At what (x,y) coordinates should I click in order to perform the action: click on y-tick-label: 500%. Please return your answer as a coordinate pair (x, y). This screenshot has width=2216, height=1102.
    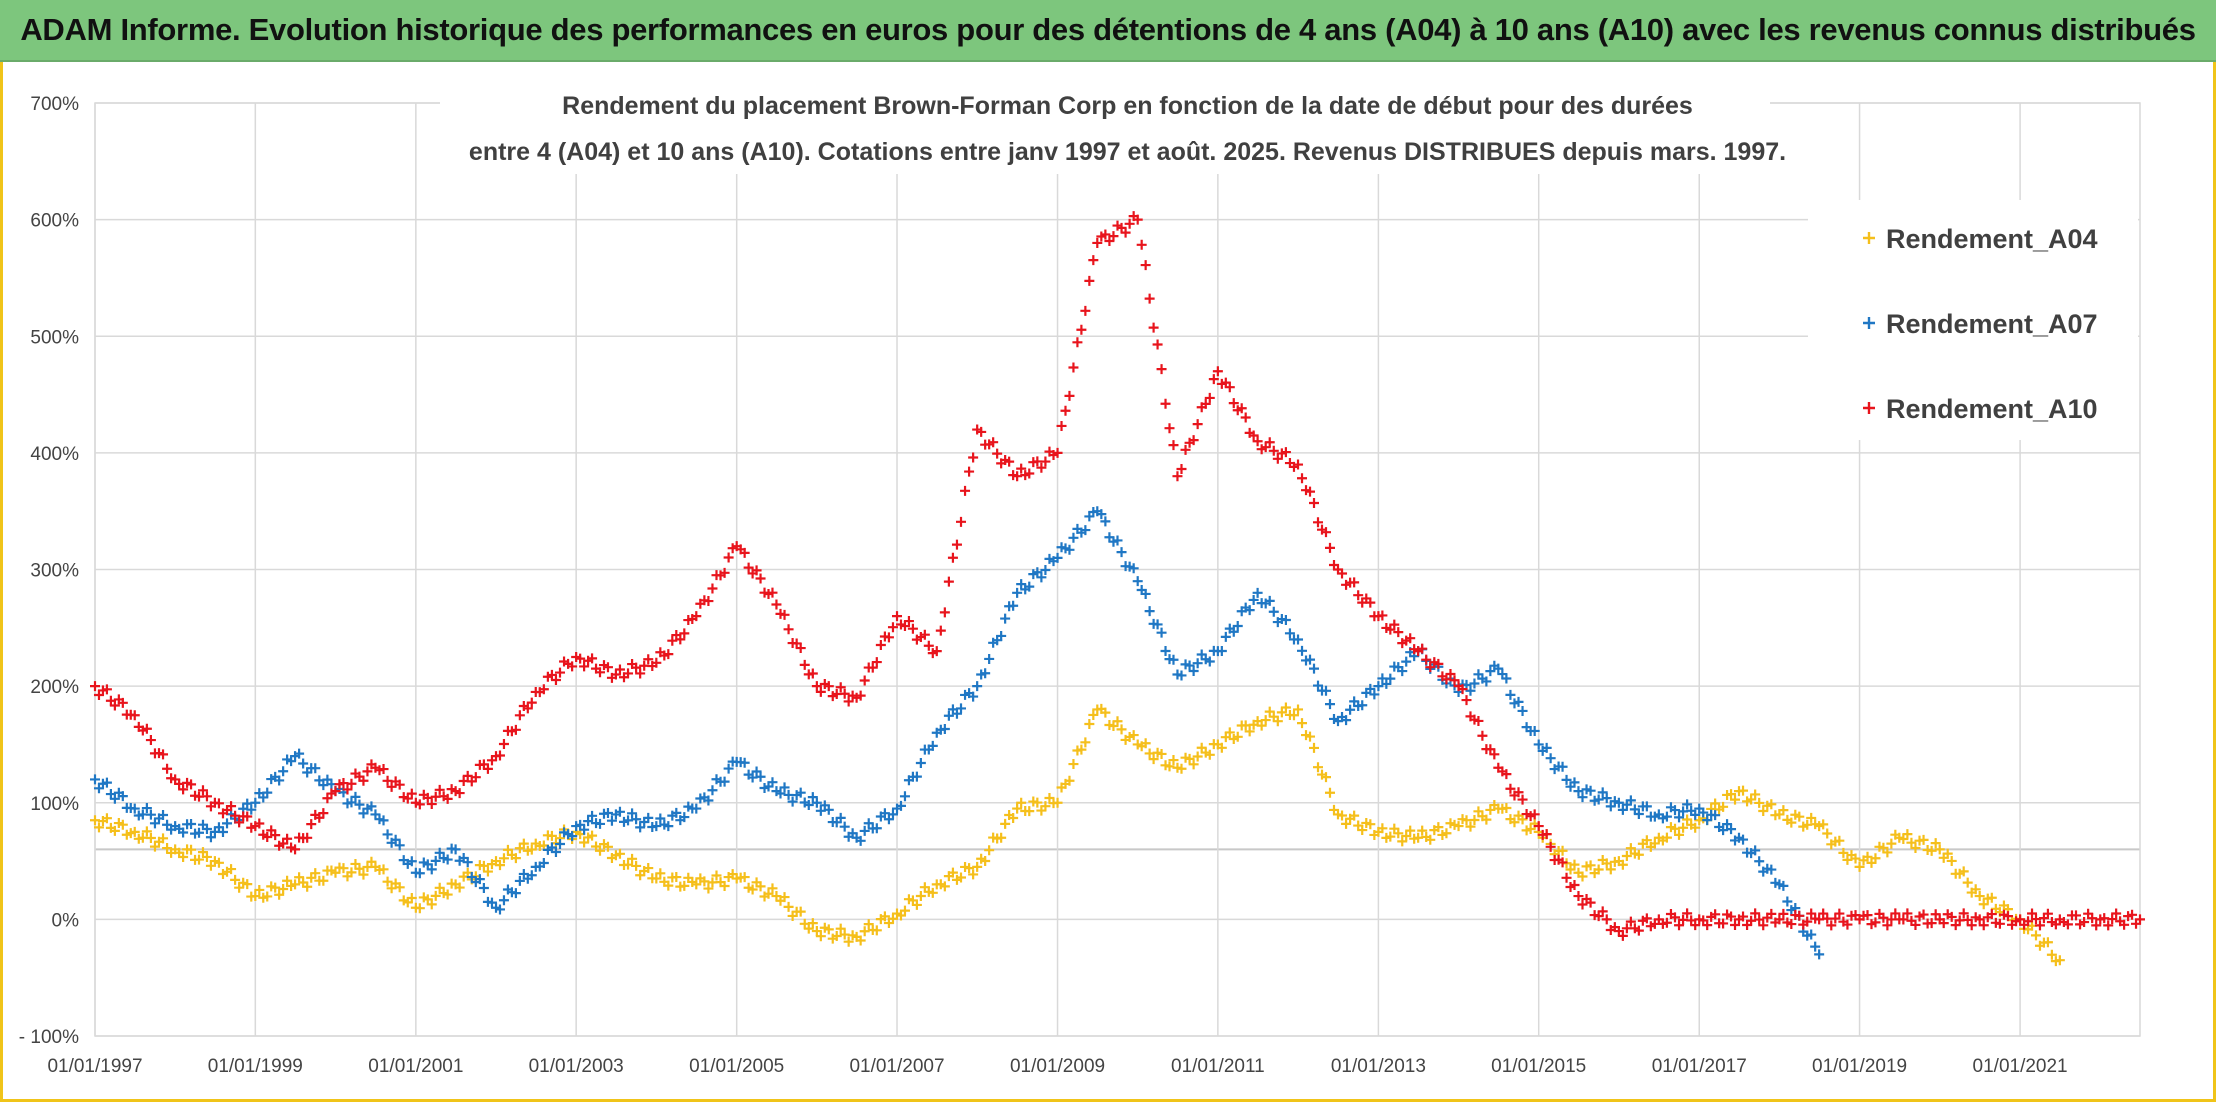
    Looking at the image, I should click on (54, 337).